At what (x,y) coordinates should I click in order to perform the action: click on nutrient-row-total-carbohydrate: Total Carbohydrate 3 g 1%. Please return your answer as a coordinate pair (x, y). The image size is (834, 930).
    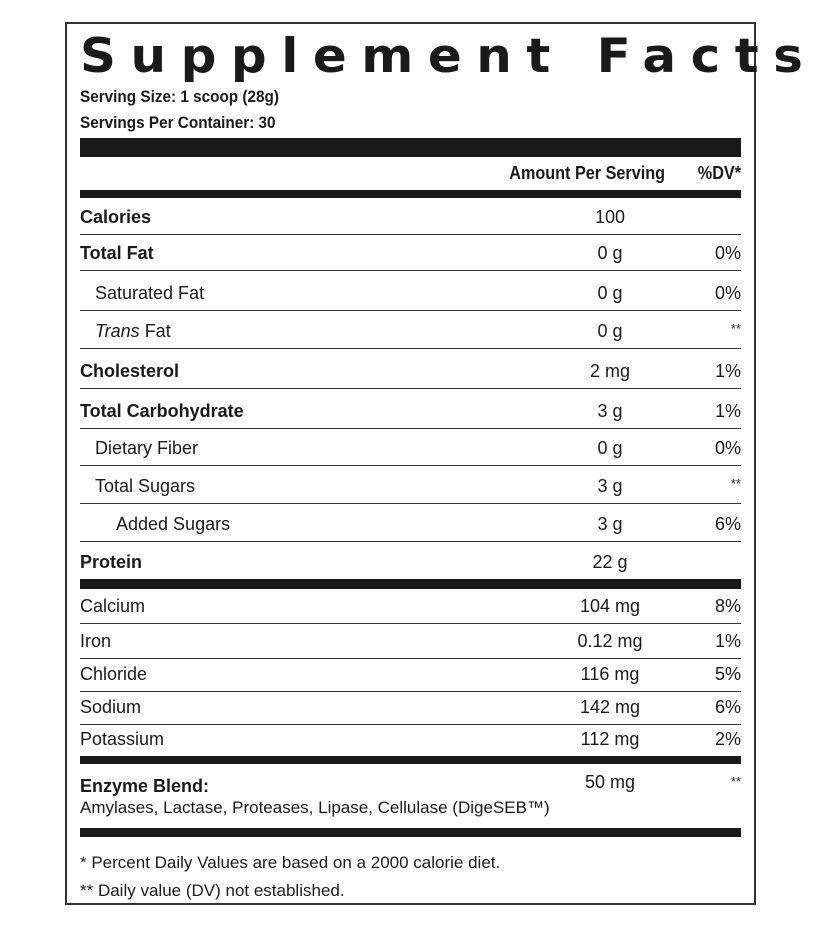
    Looking at the image, I should click on (410, 409).